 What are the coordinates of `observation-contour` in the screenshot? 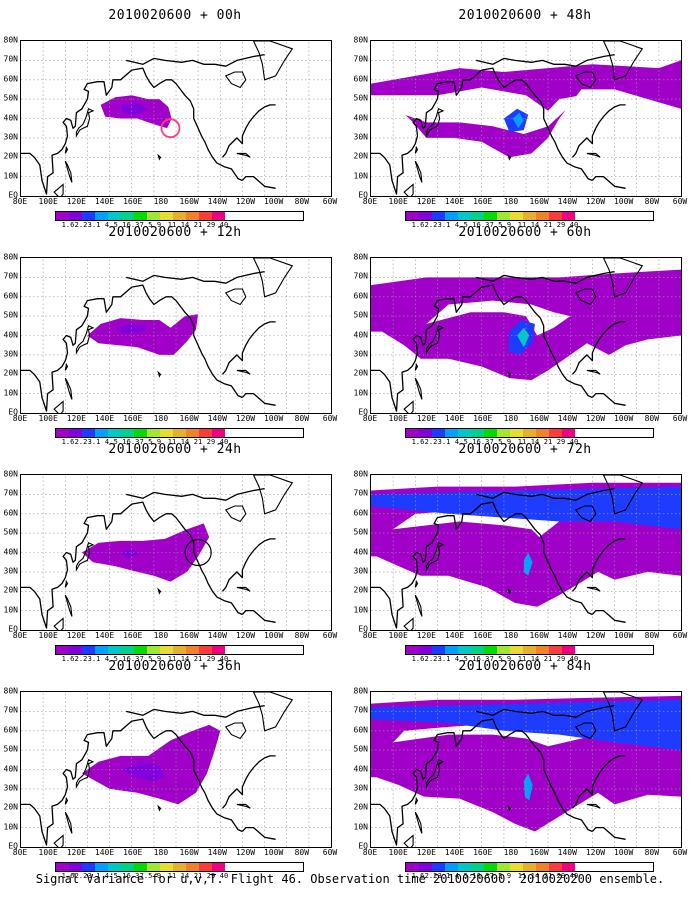 It's located at (170, 128).